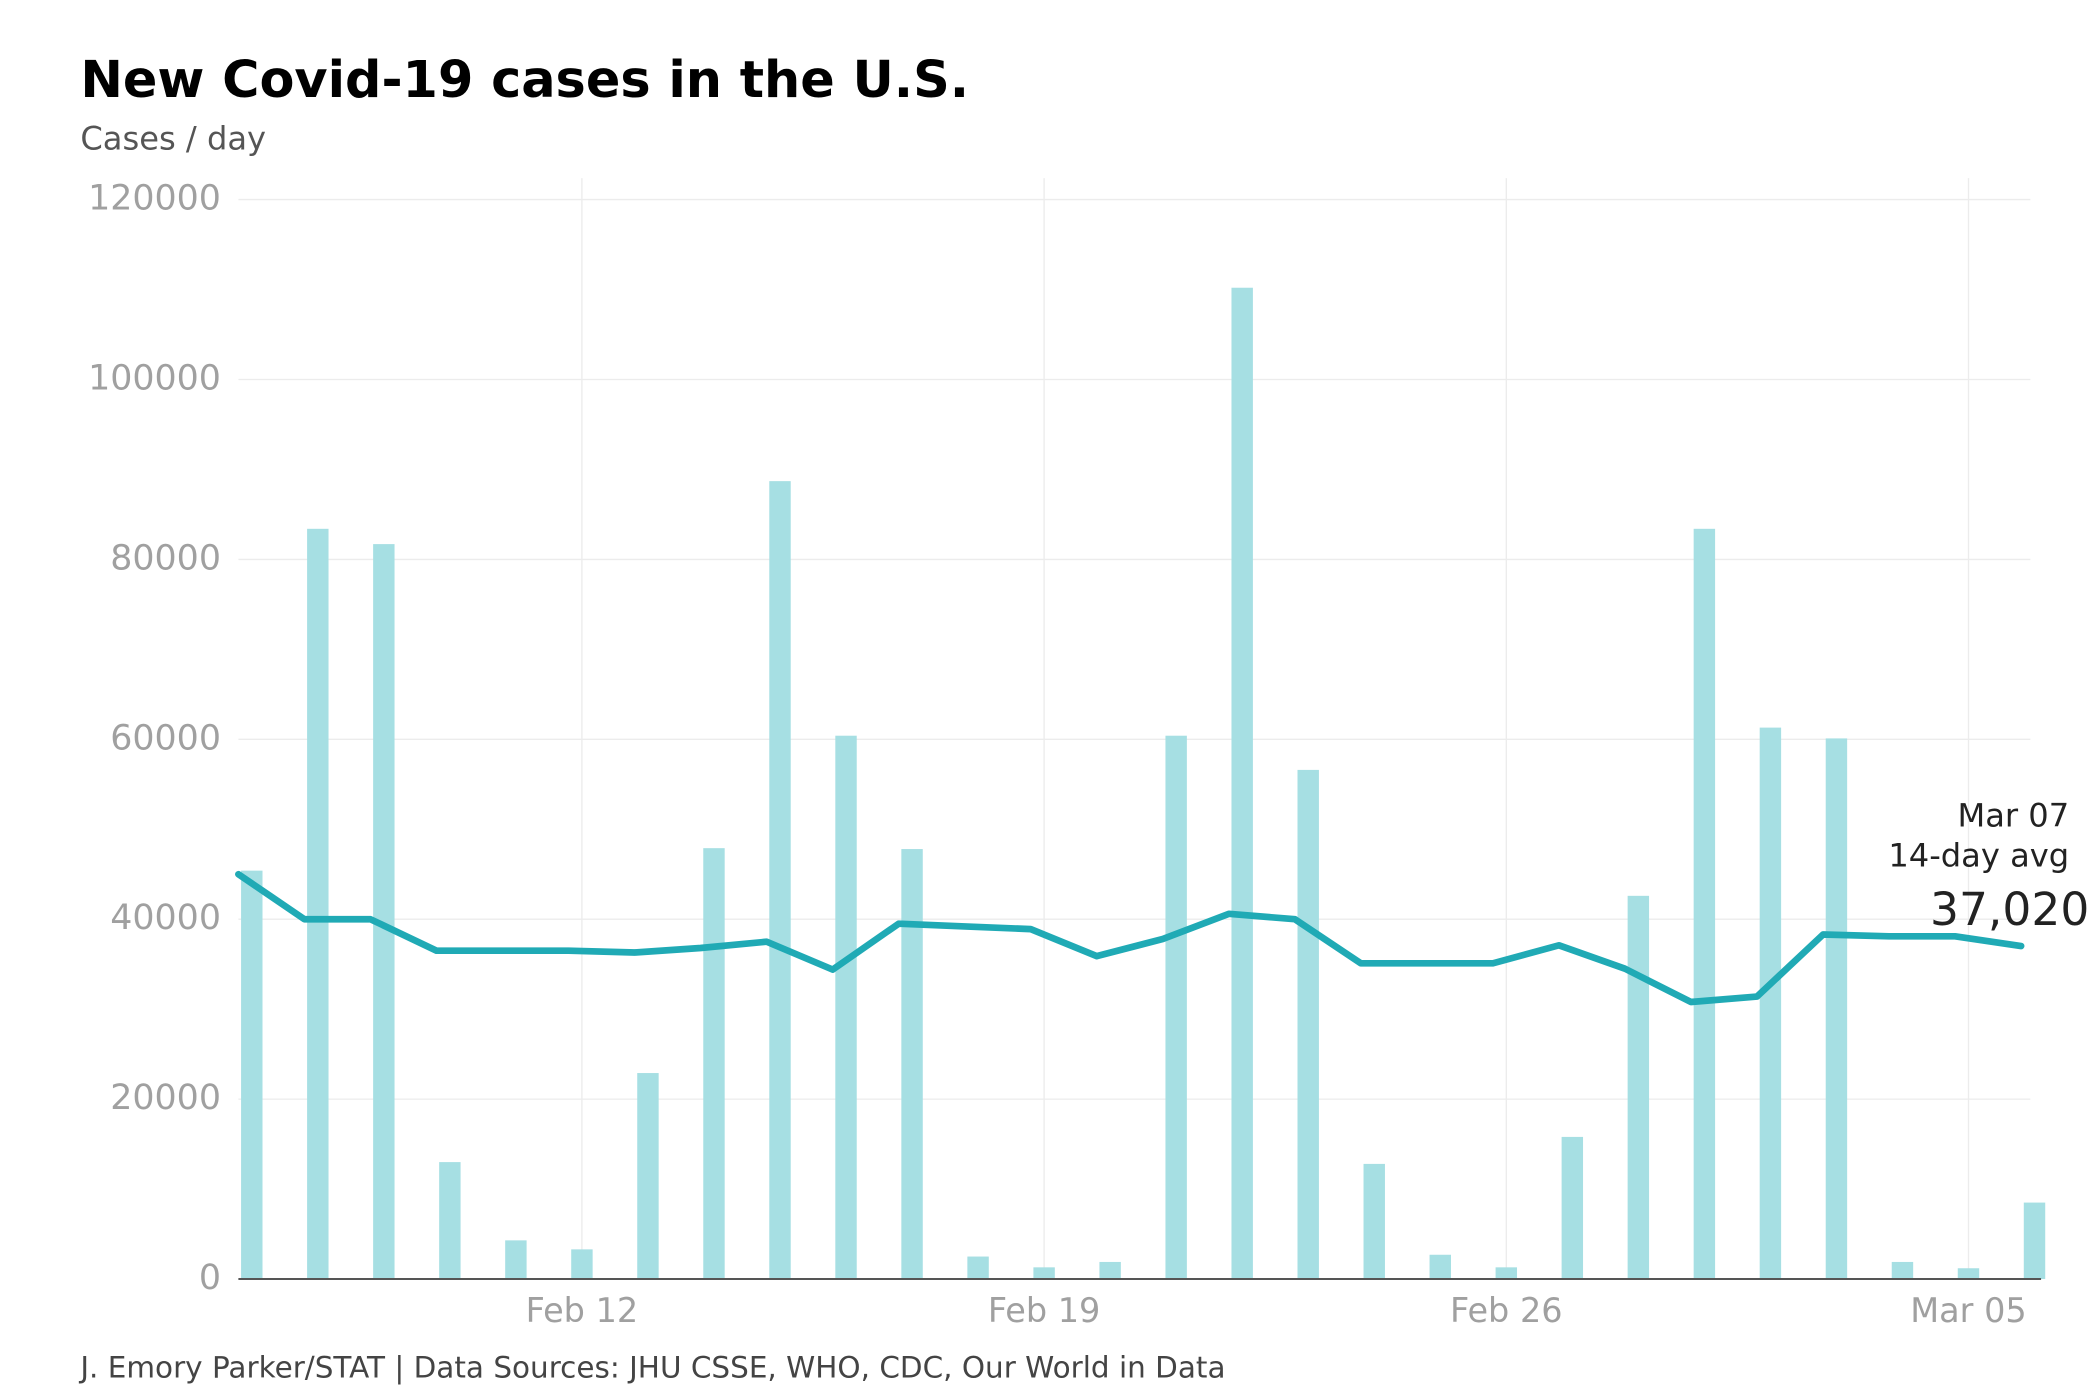  What do you see at coordinates (173, 139) in the screenshot?
I see `chart-subtitle: Cases / day` at bounding box center [173, 139].